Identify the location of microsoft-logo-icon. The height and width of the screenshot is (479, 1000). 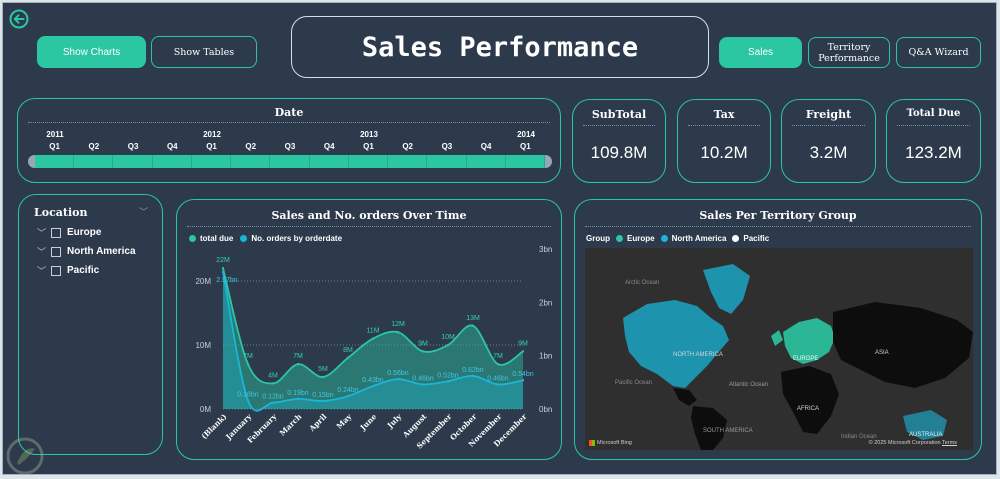
(592, 443).